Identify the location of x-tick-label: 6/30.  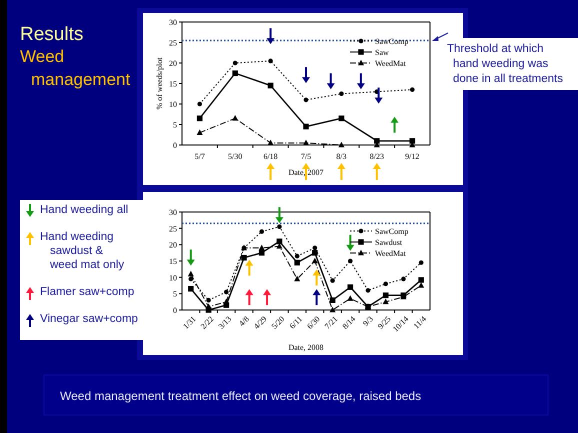
(313, 322).